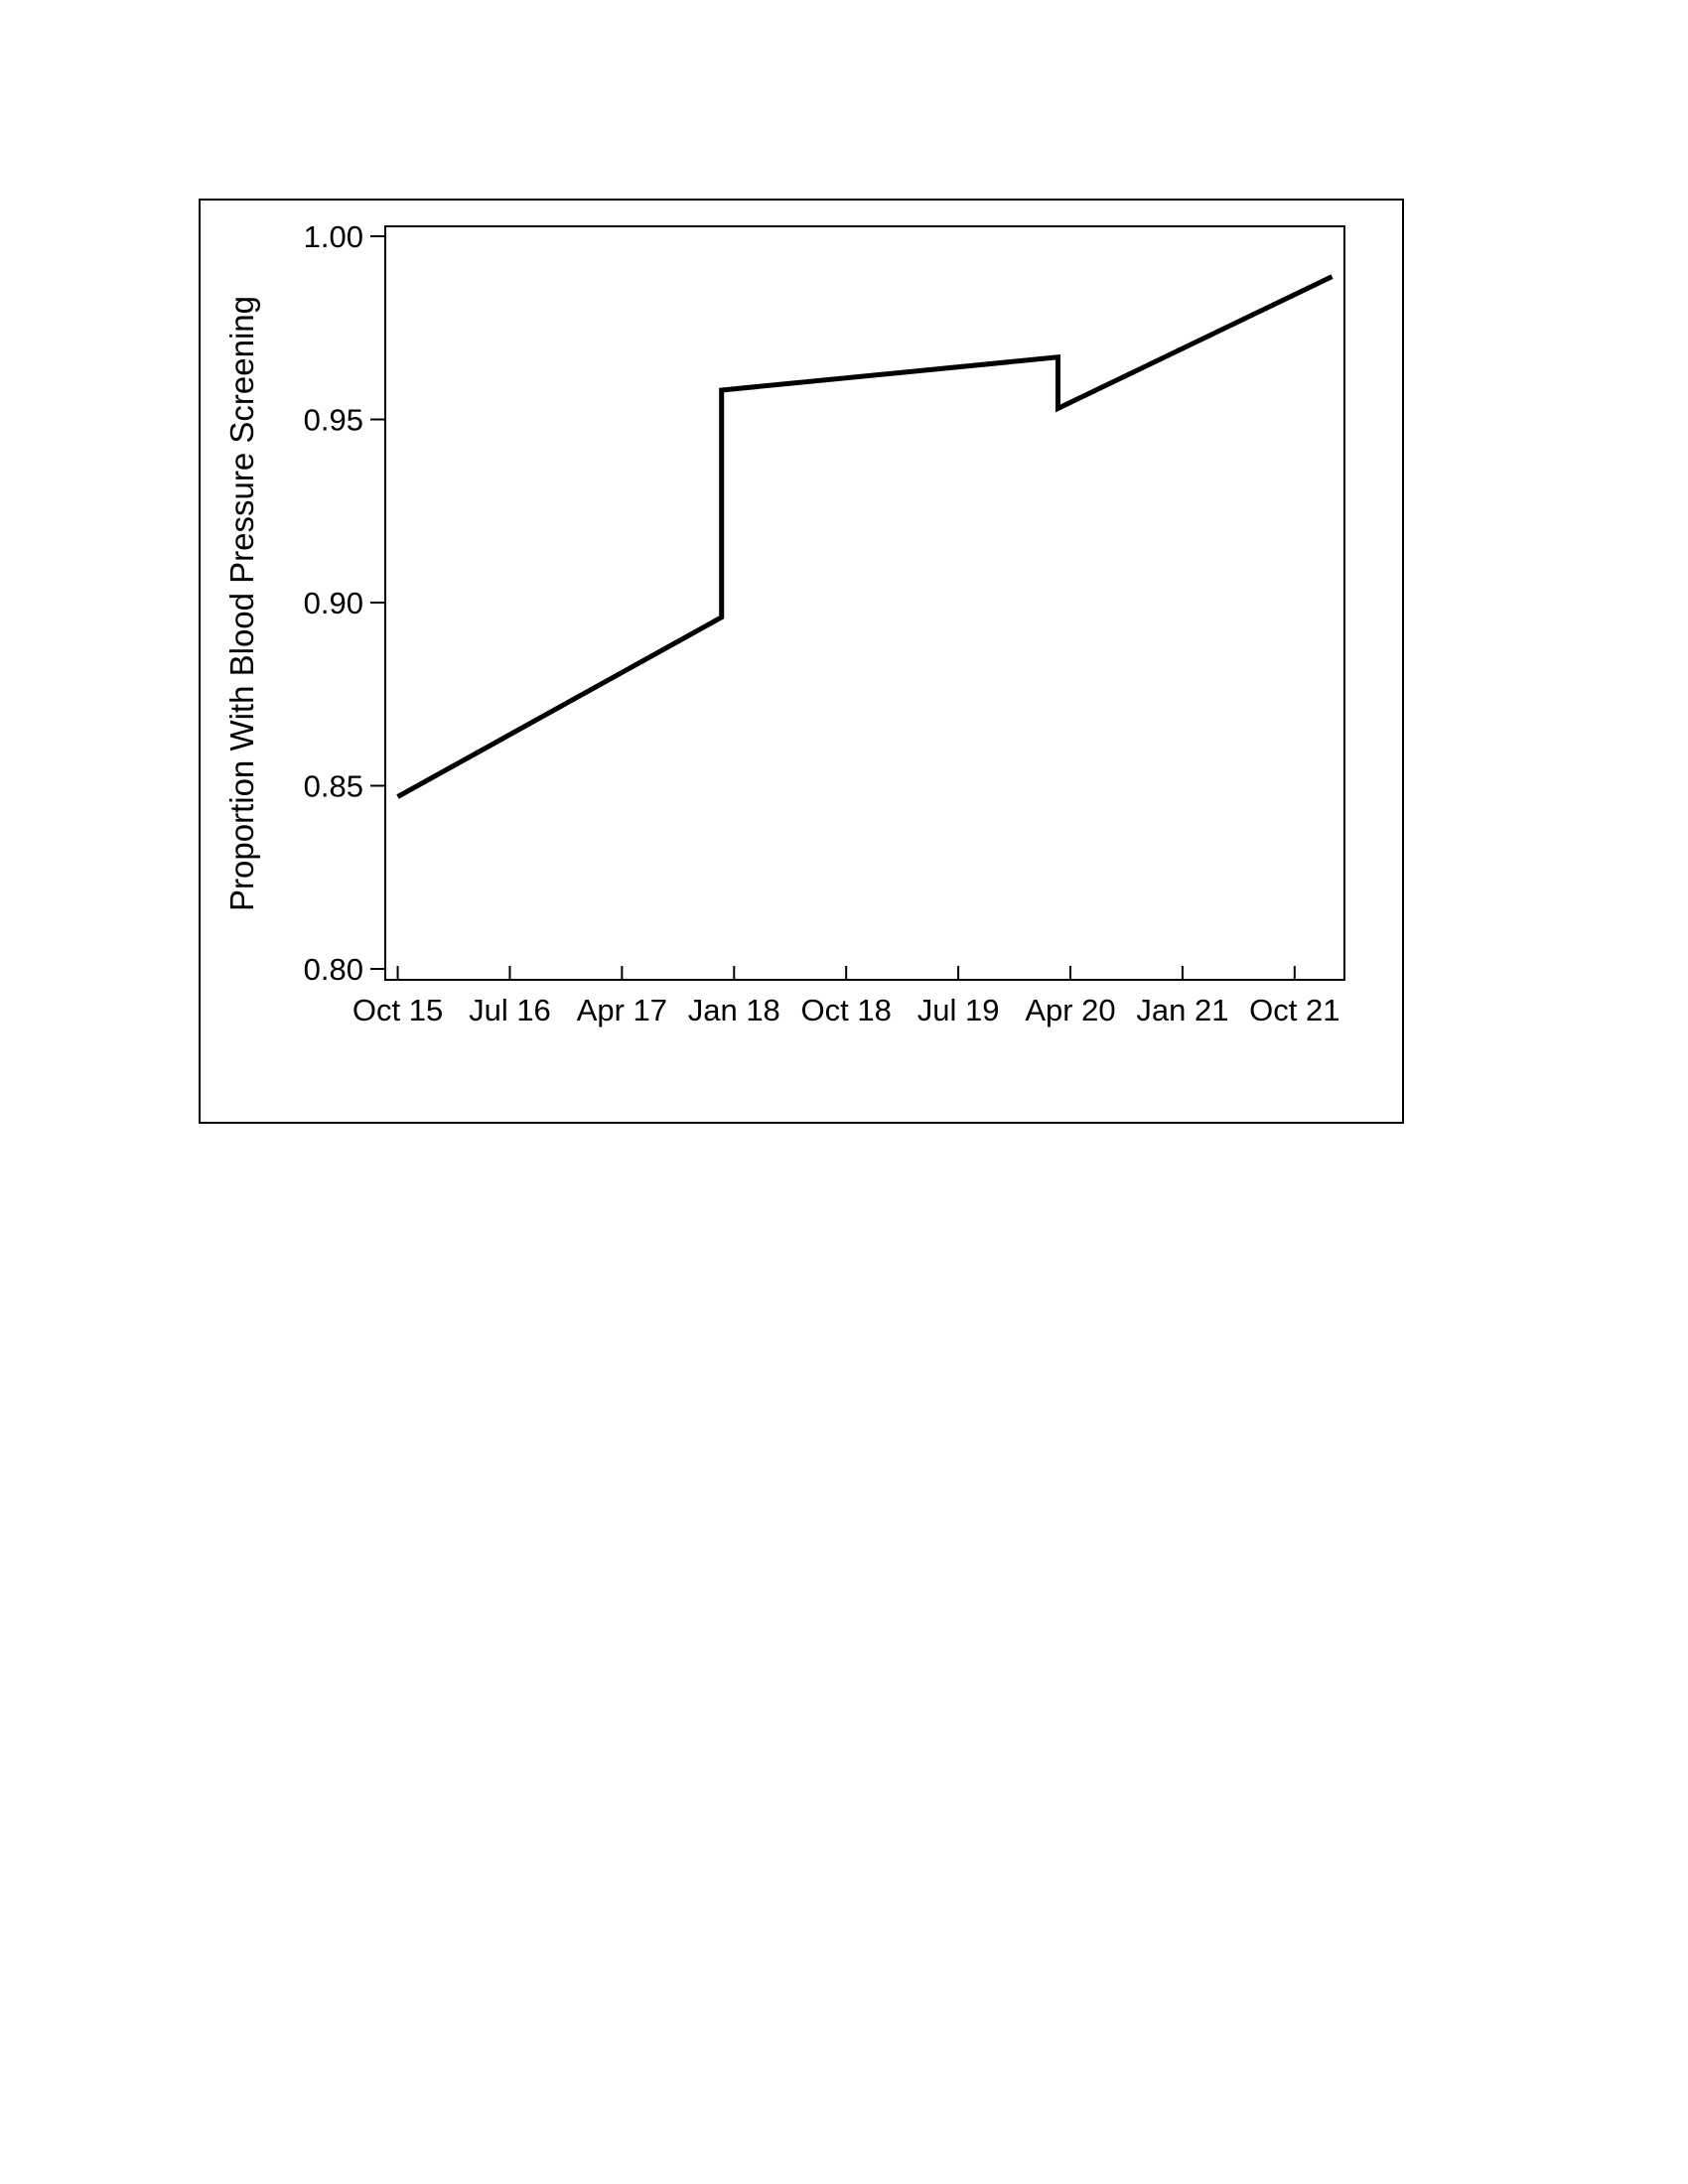 This screenshot has height=2184, width=1688. I want to click on x-tick-label: Oct 18, so click(846, 1010).